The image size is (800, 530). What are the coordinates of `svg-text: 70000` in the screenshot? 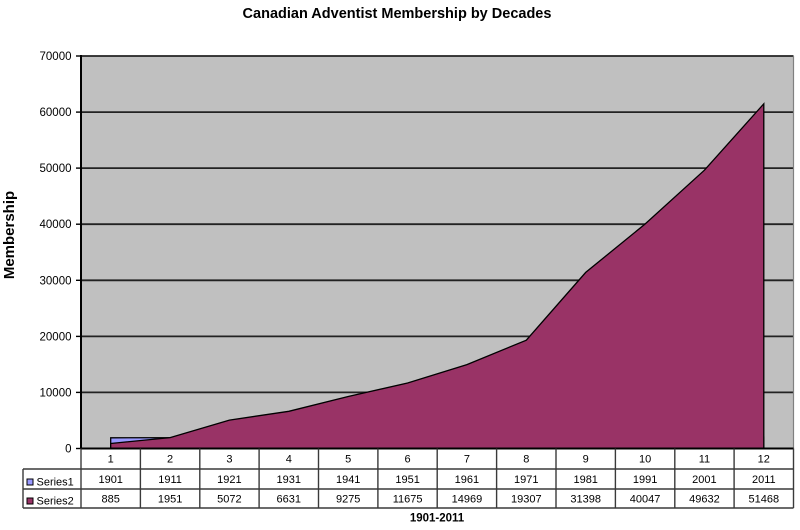 It's located at (56, 57).